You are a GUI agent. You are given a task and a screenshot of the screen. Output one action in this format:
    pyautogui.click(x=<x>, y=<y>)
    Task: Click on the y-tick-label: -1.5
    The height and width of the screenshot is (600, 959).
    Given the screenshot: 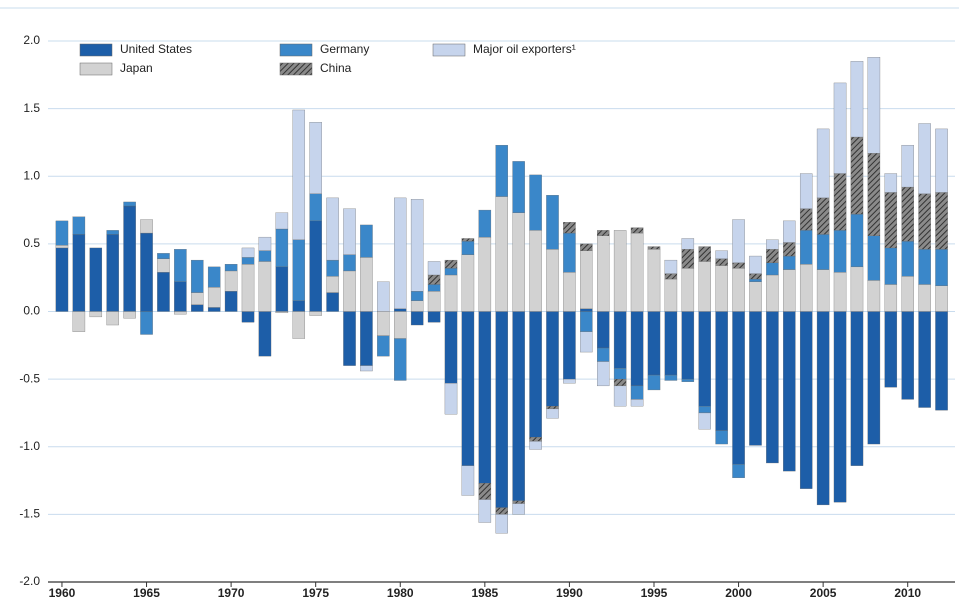 What is the action you would take?
    pyautogui.click(x=29, y=514)
    